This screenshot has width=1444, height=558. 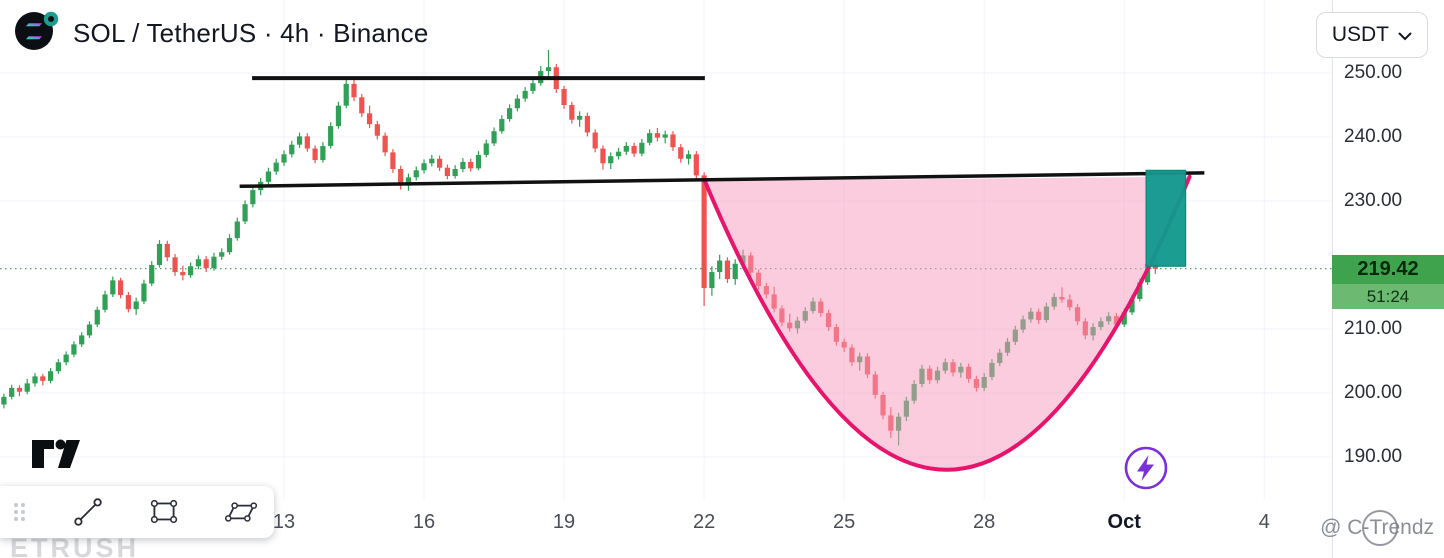 I want to click on rectangle-tool-button, so click(x=164, y=512).